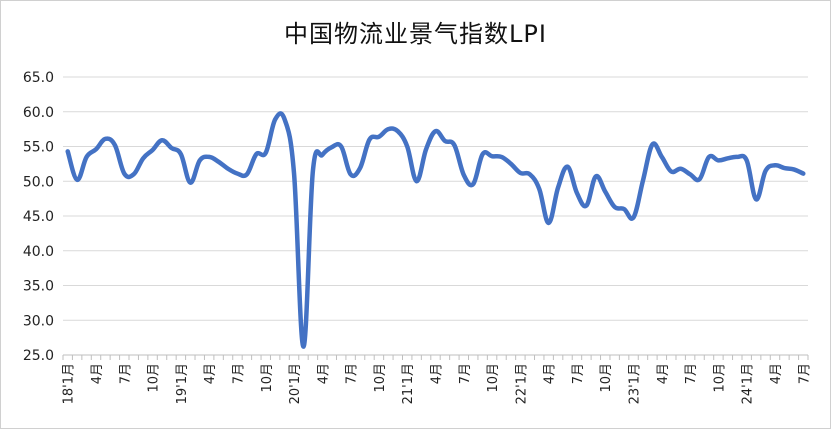 This screenshot has height=429, width=831. I want to click on x-tick-label-5: 4月, so click(210, 373).